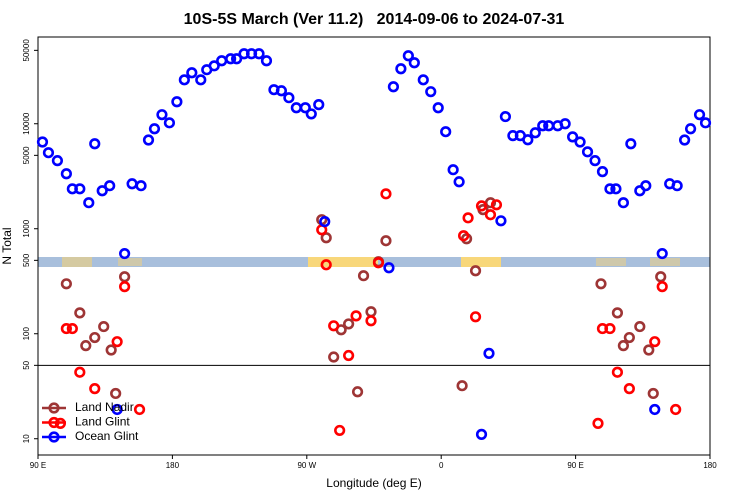  What do you see at coordinates (26, 334) in the screenshot?
I see `y-tick-label: 100` at bounding box center [26, 334].